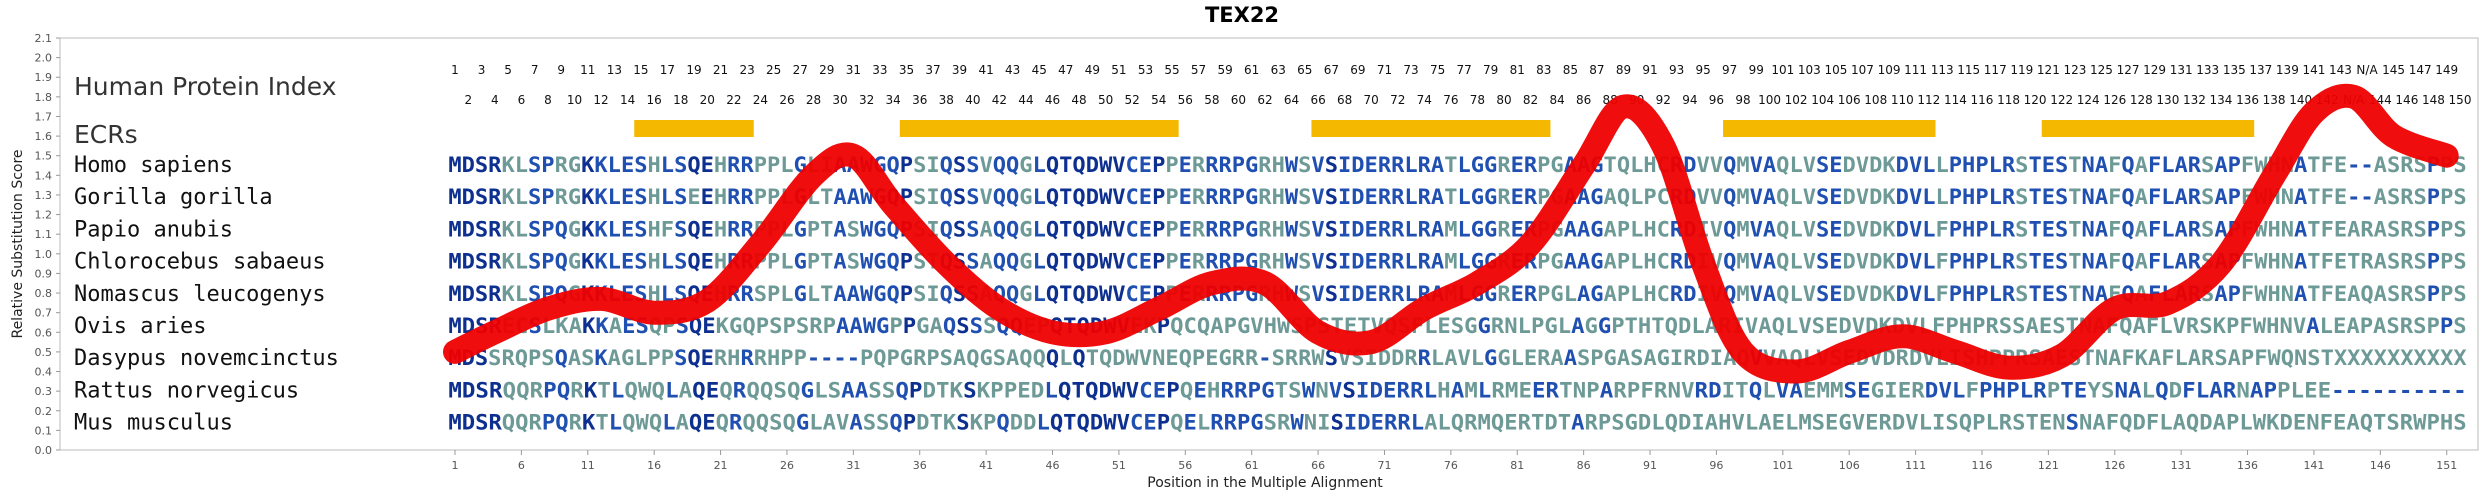 Image resolution: width=2486 pixels, height=500 pixels. What do you see at coordinates (455, 465) in the screenshot?
I see `x-tick-label: 1` at bounding box center [455, 465].